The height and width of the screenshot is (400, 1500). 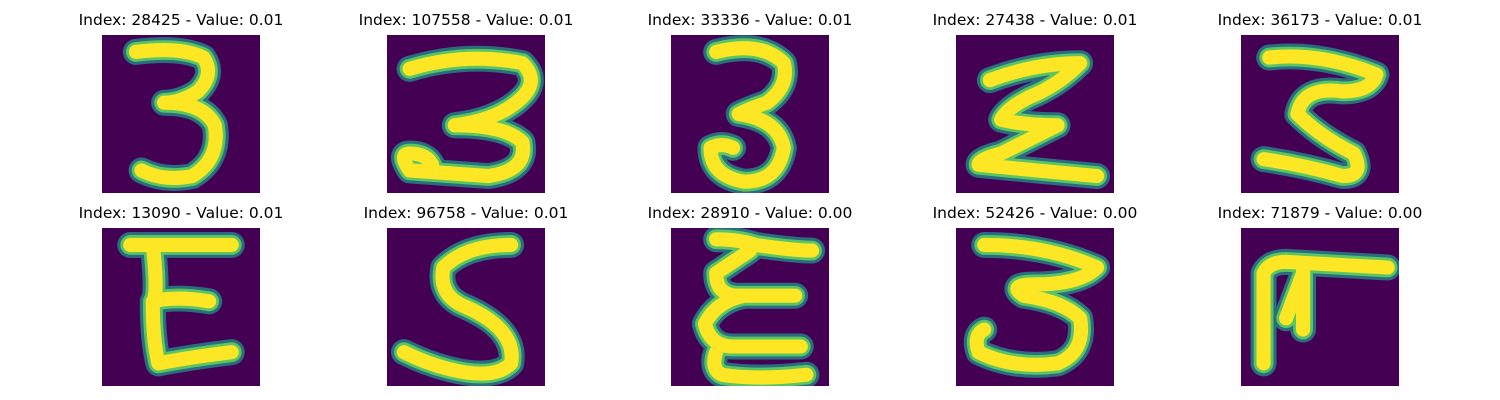 I want to click on image-panel: Index: 36173 - Value: 0.01, so click(x=1320, y=102).